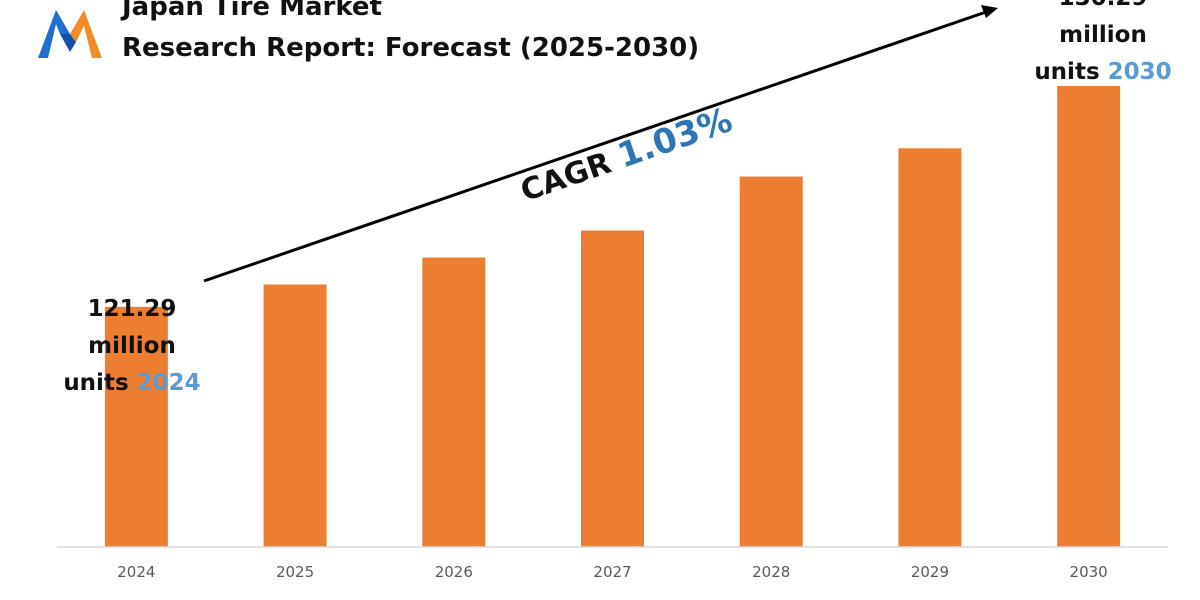  What do you see at coordinates (930, 572) in the screenshot?
I see `x-tick-label-2029: 2029` at bounding box center [930, 572].